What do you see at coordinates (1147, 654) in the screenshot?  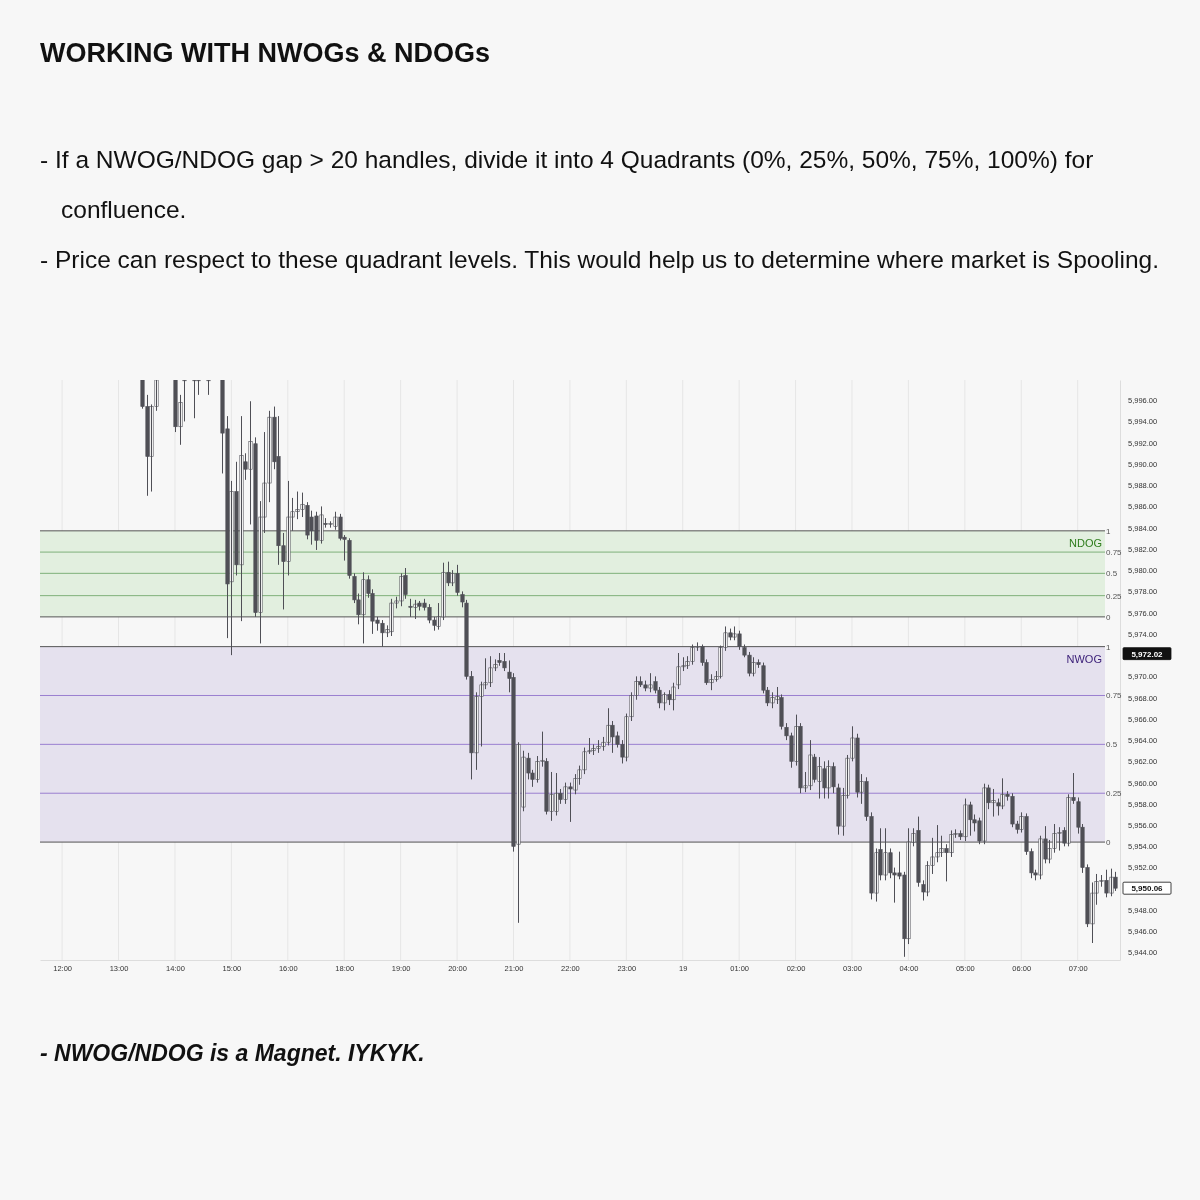 I see `text: 5,972.02` at bounding box center [1147, 654].